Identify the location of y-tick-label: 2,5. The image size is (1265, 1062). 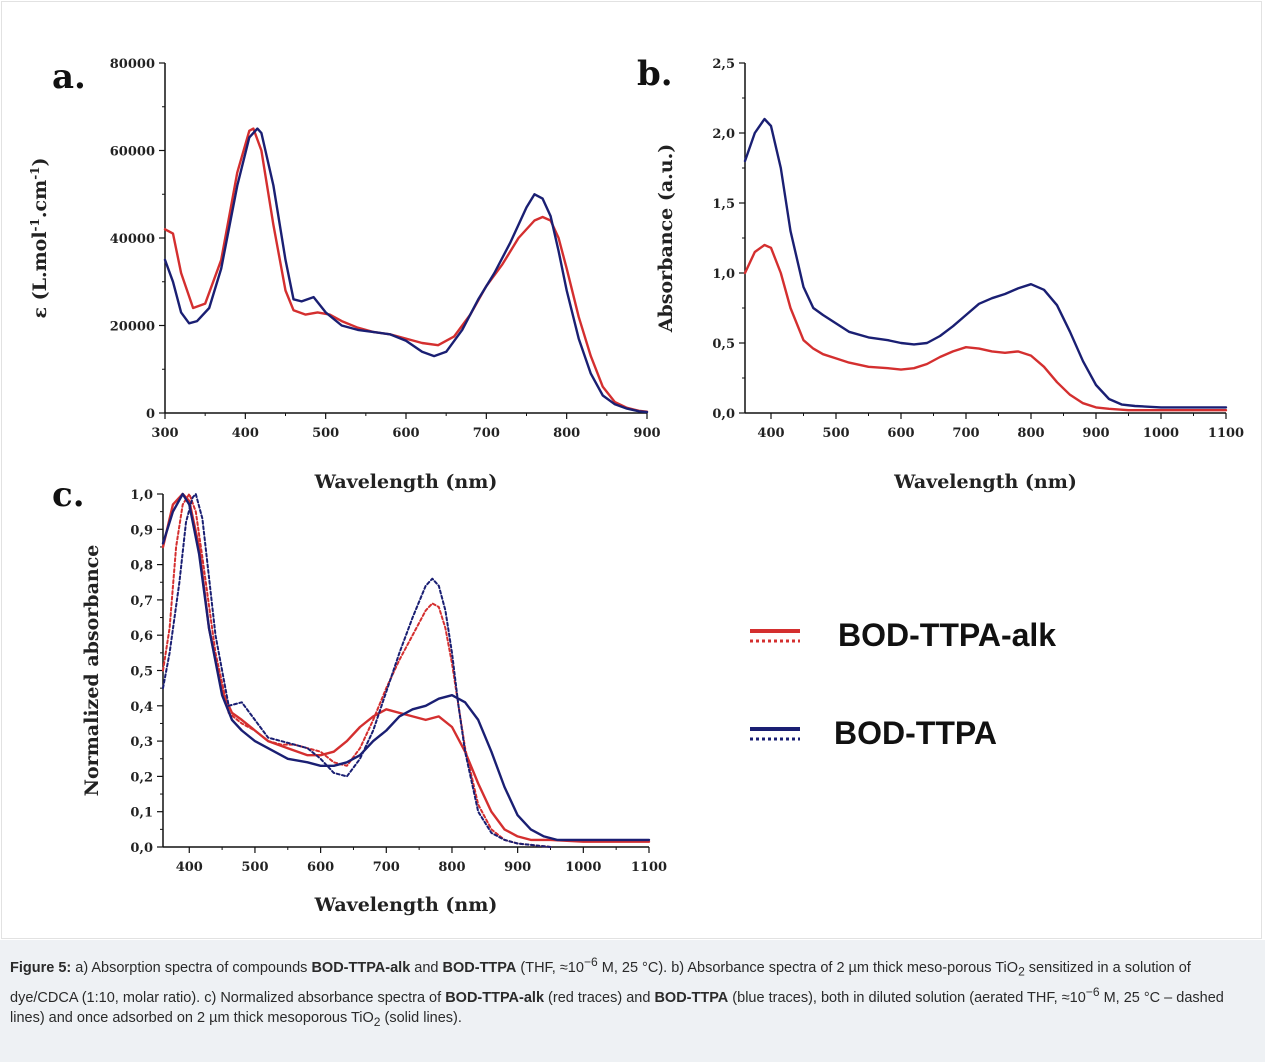
(723, 64).